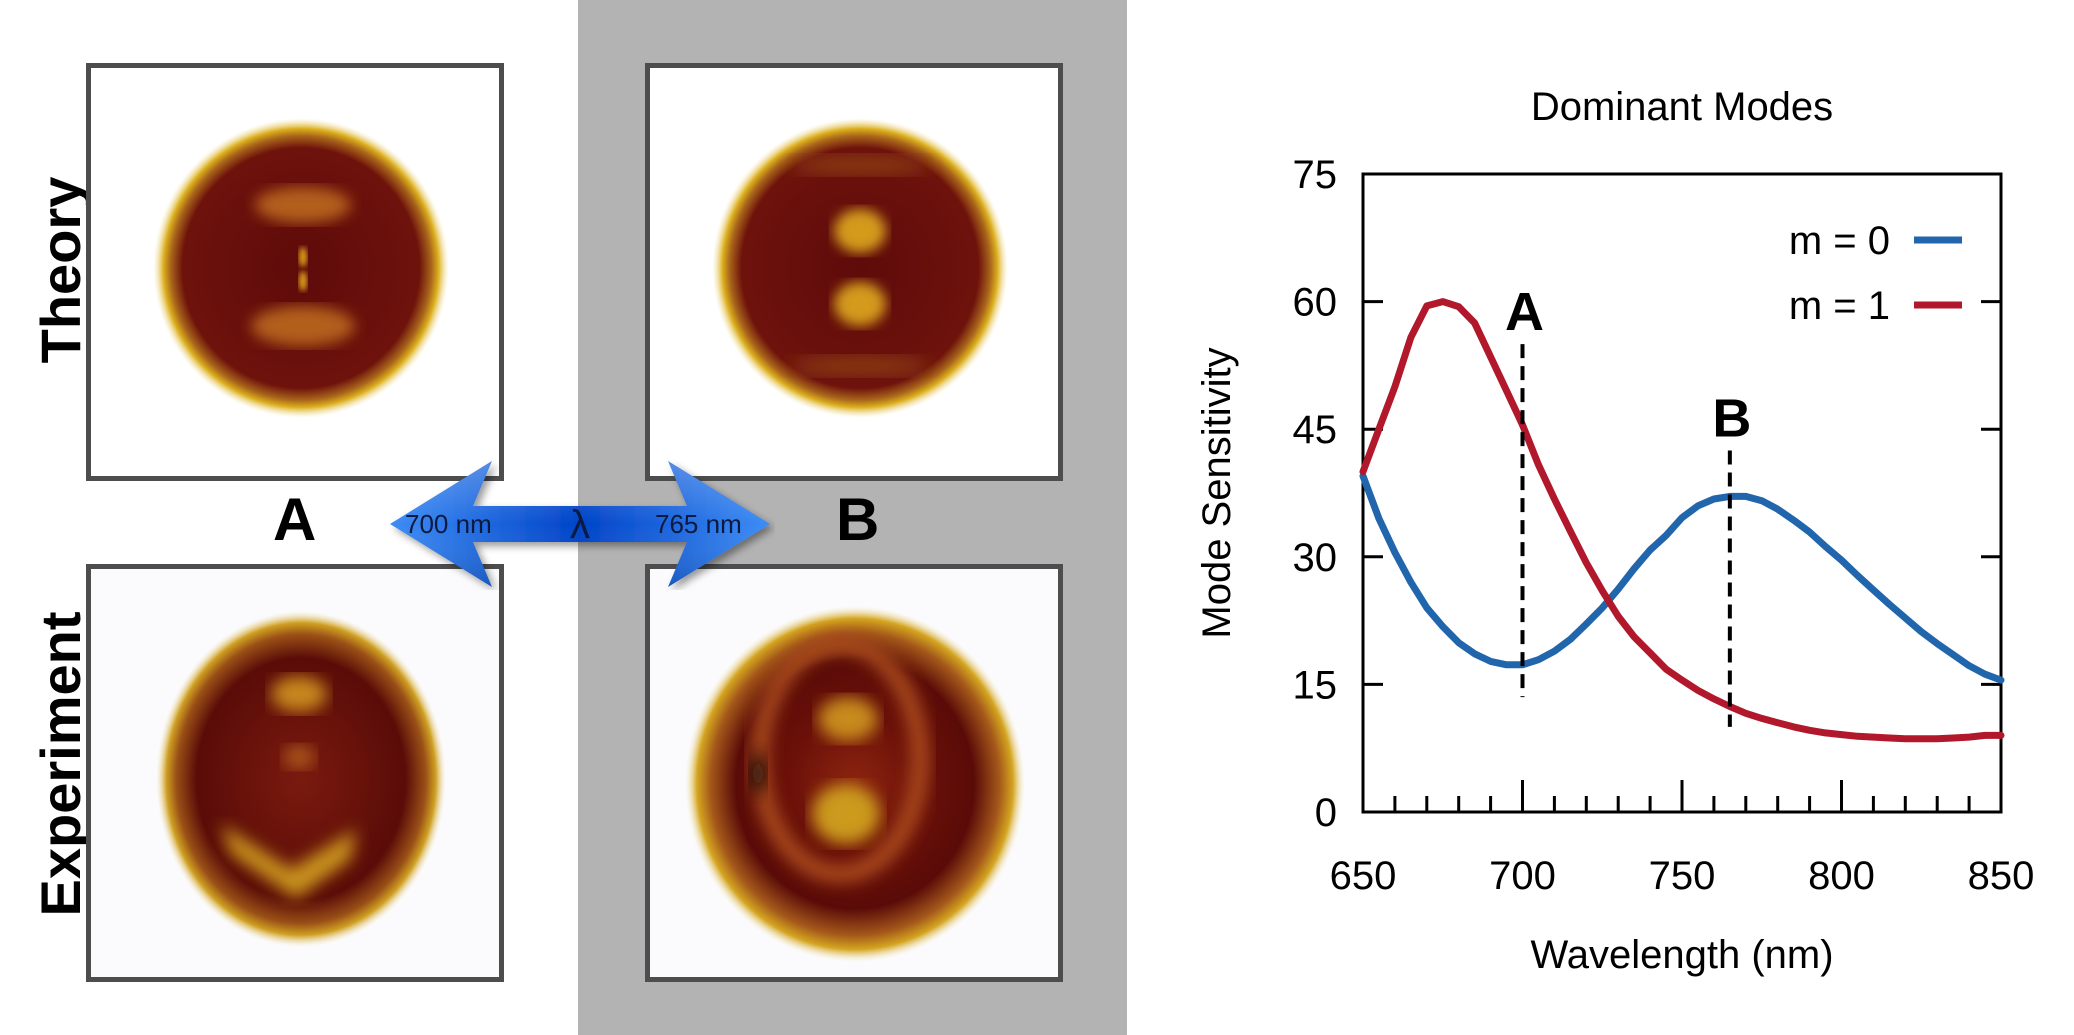 Image resolution: width=2074 pixels, height=1035 pixels. Describe the element at coordinates (1839, 306) in the screenshot. I see `legend-label: m = 1` at that location.